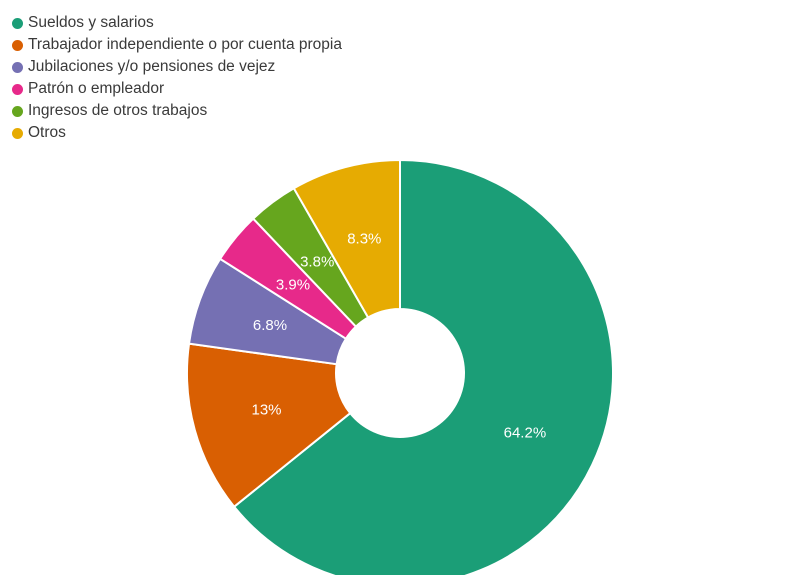 The height and width of the screenshot is (575, 796). What do you see at coordinates (293, 285) in the screenshot?
I see `slice-label: 3.9%` at bounding box center [293, 285].